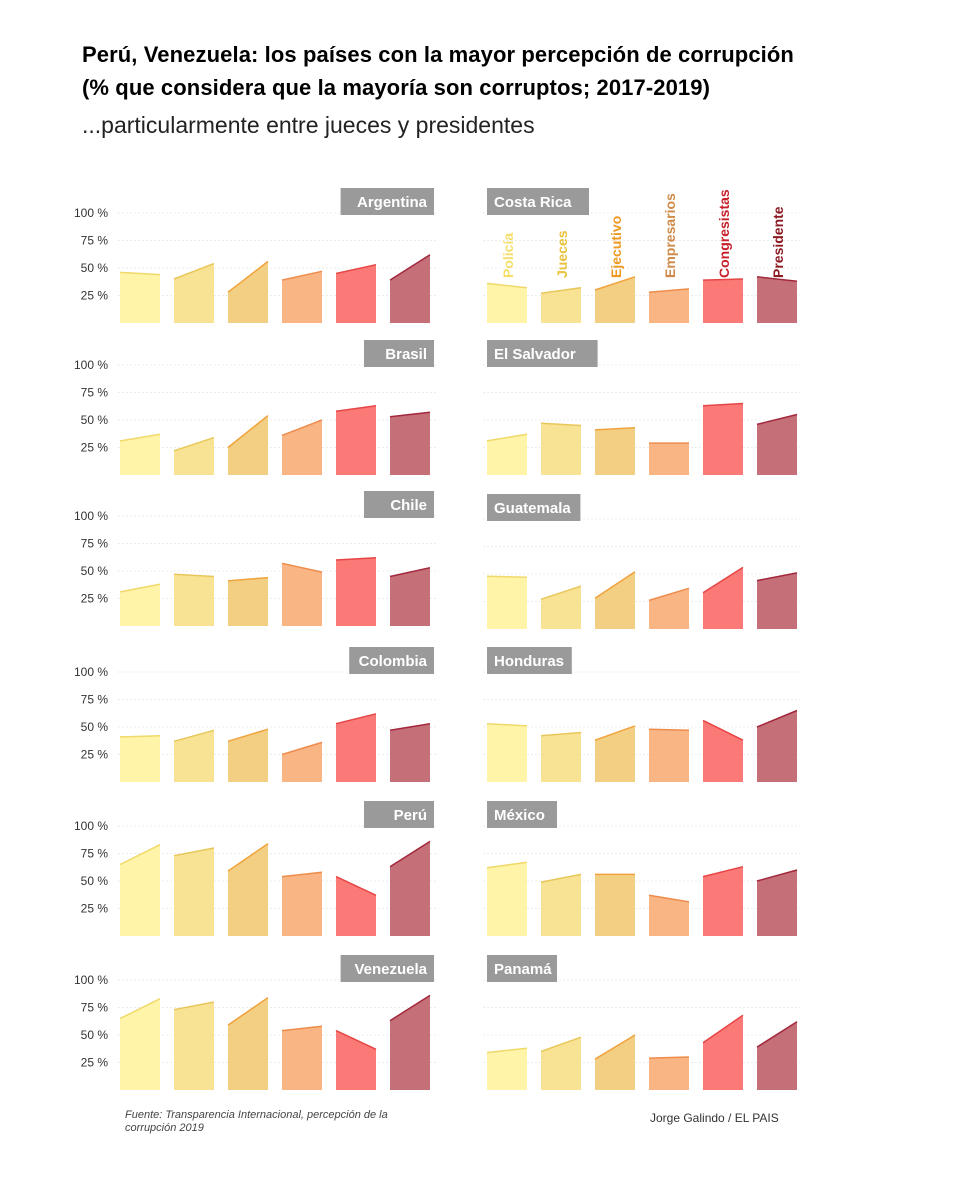  What do you see at coordinates (302, 567) in the screenshot?
I see `area-top-line-chile-empresarios` at bounding box center [302, 567].